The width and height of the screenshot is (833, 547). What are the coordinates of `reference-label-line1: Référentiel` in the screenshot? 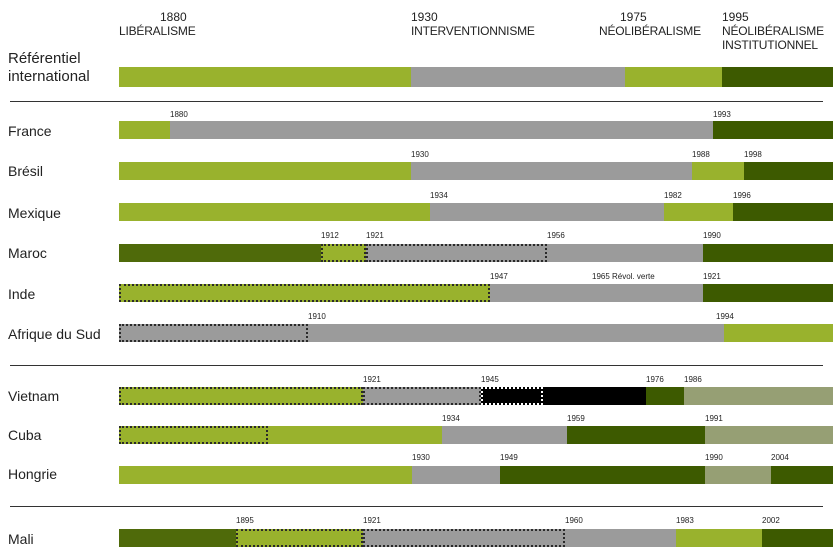 It's located at (44, 58).